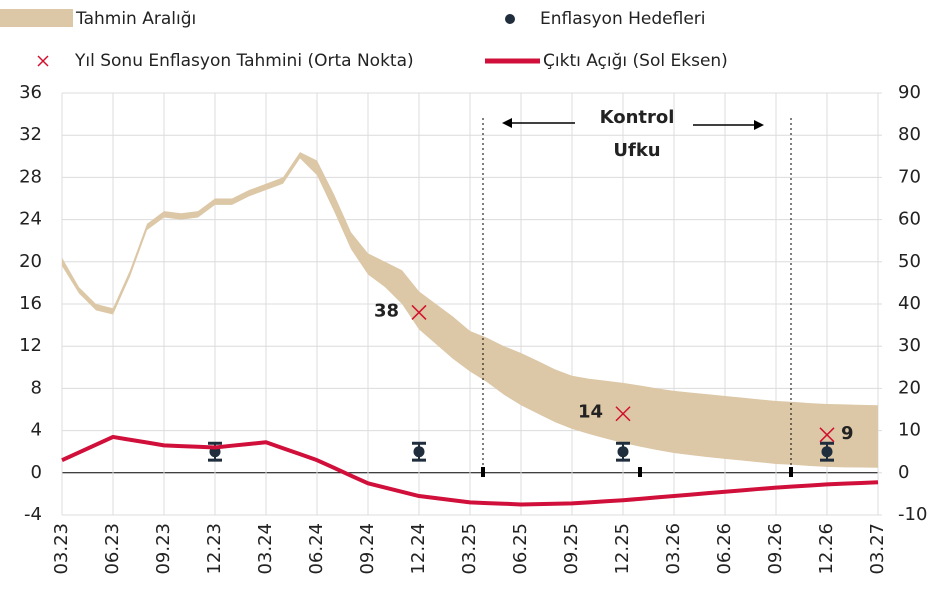 This screenshot has height=598, width=937. I want to click on x-tick-label: 03.25, so click(469, 549).